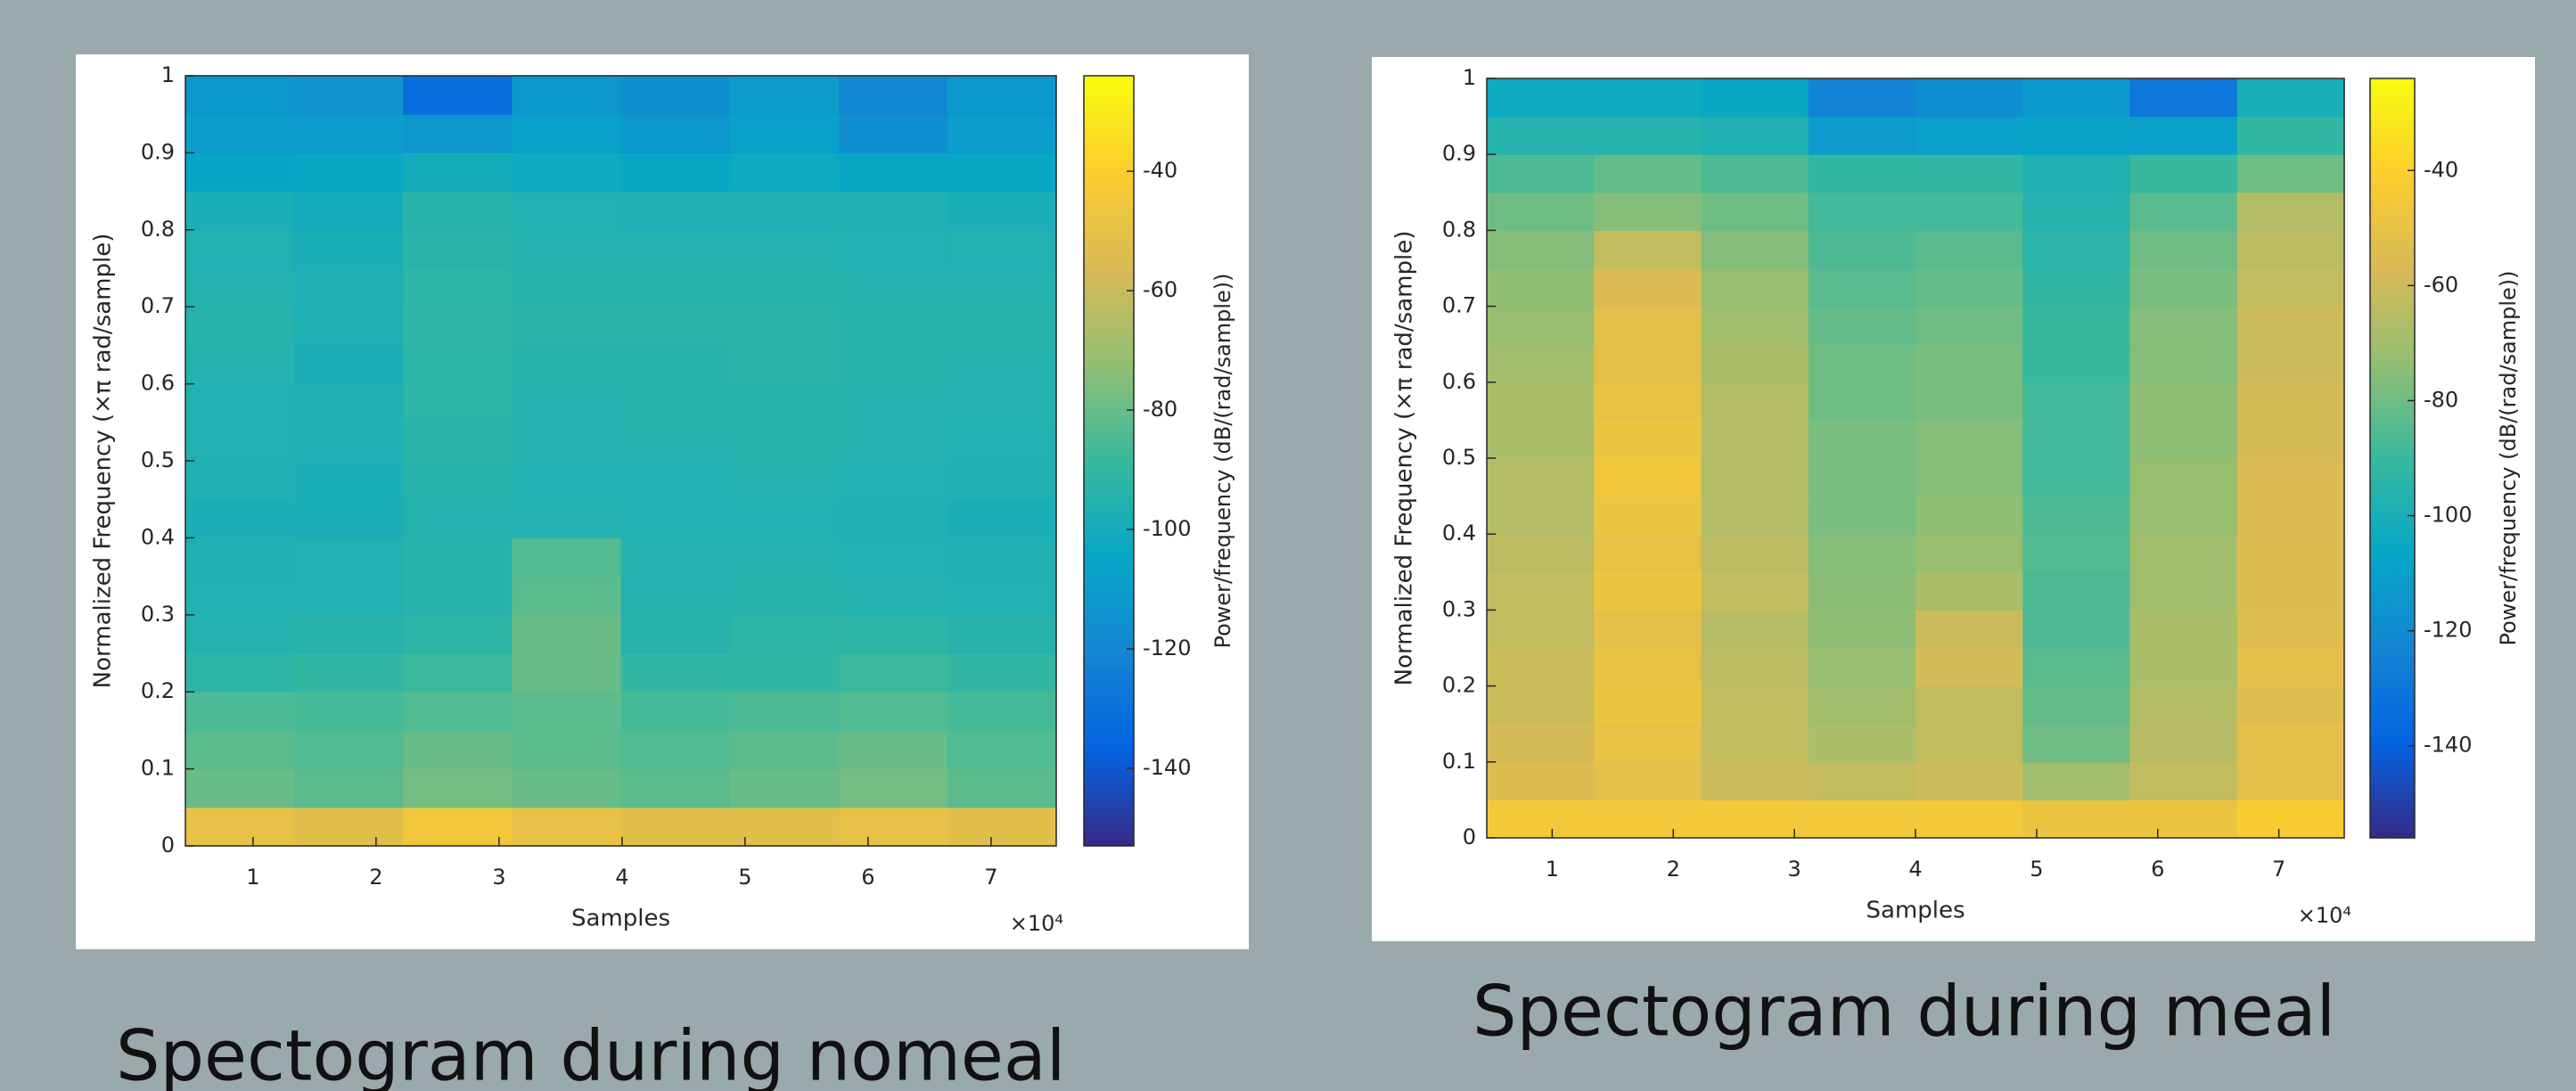 Image resolution: width=2576 pixels, height=1091 pixels. What do you see at coordinates (1904, 1012) in the screenshot?
I see `caption: Spectogram during meal` at bounding box center [1904, 1012].